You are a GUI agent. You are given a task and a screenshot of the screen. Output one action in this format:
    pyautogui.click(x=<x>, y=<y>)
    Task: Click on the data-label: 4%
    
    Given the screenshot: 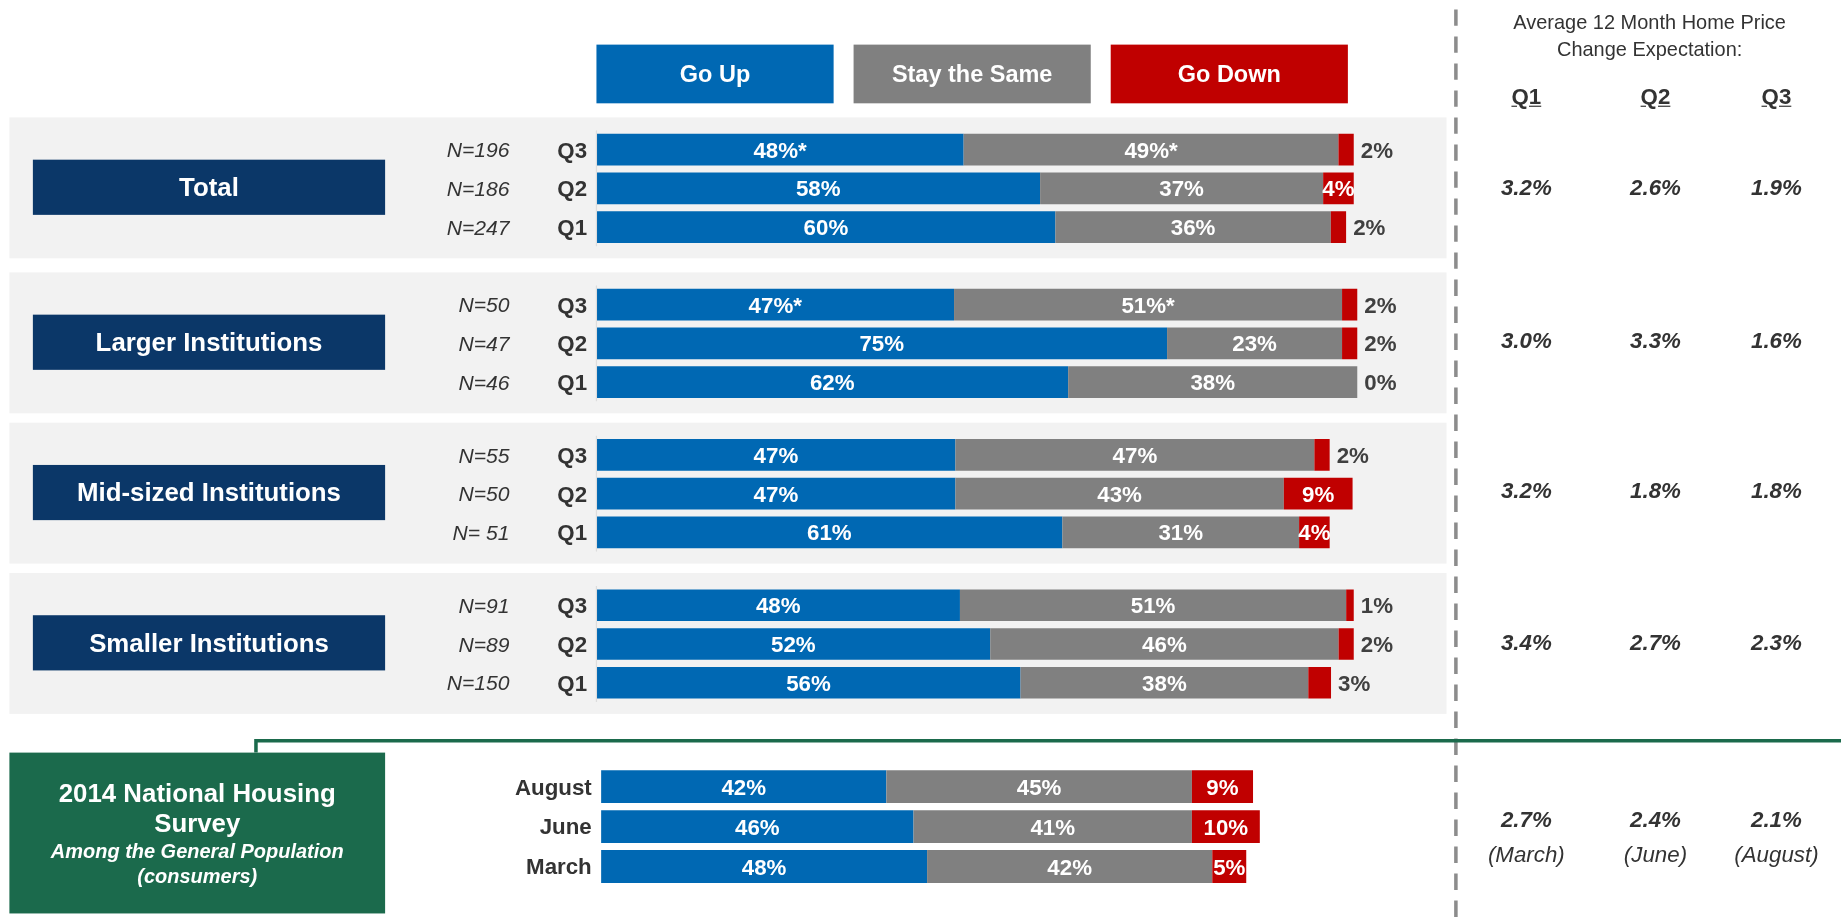 What is the action you would take?
    pyautogui.click(x=1338, y=189)
    